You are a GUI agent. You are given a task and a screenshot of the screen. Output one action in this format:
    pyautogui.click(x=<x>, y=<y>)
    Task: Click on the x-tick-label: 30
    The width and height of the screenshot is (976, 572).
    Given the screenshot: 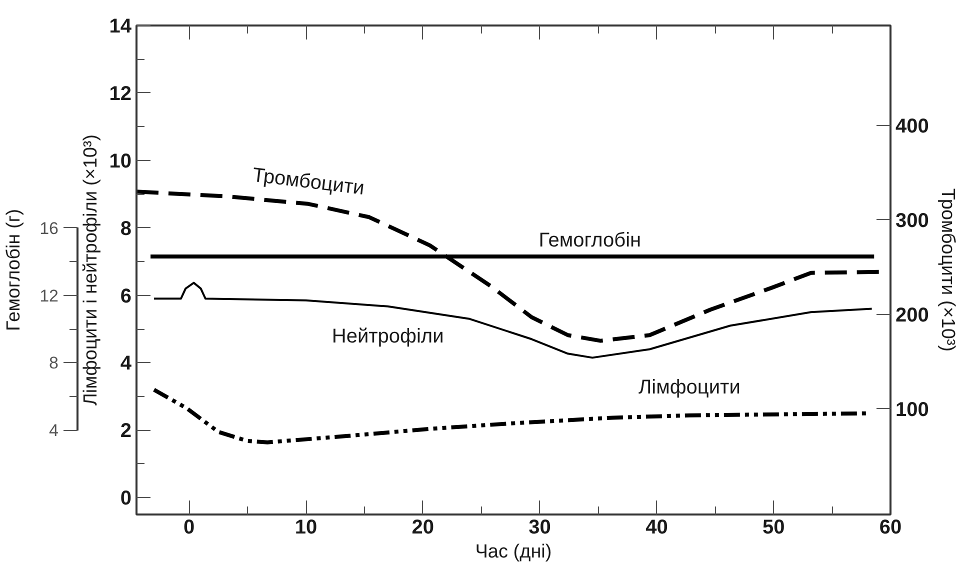 What is the action you would take?
    pyautogui.click(x=539, y=527)
    